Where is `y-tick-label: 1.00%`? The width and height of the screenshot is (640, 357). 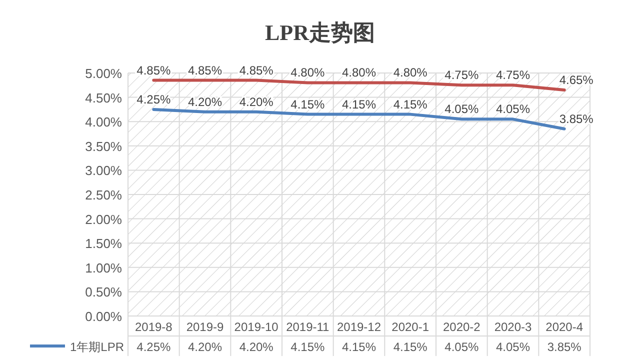 y-tick-label: 1.00% is located at coordinates (103, 268).